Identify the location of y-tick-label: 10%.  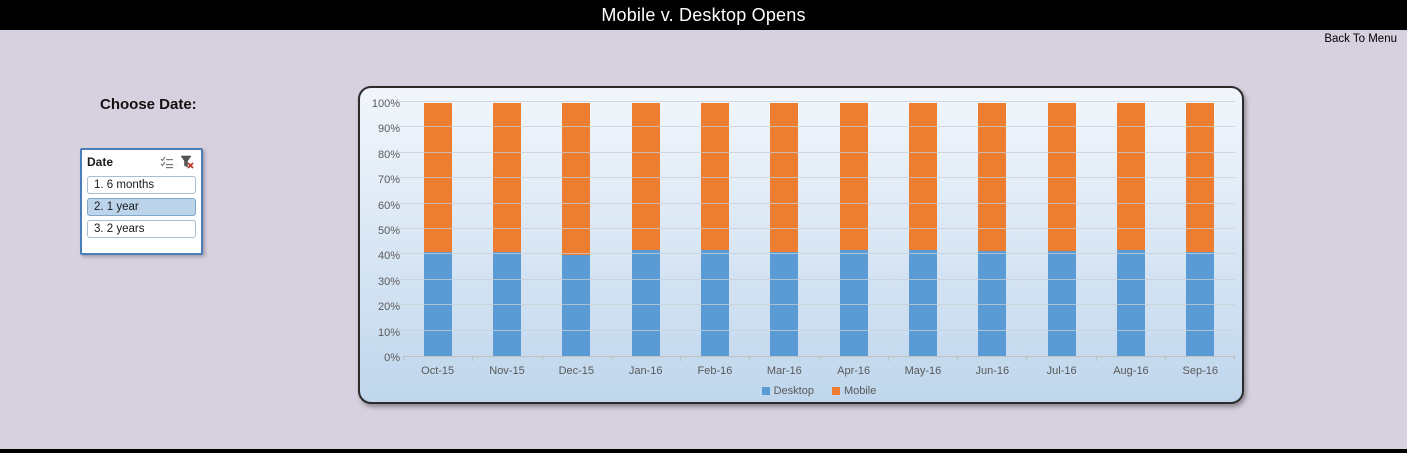
(388, 332).